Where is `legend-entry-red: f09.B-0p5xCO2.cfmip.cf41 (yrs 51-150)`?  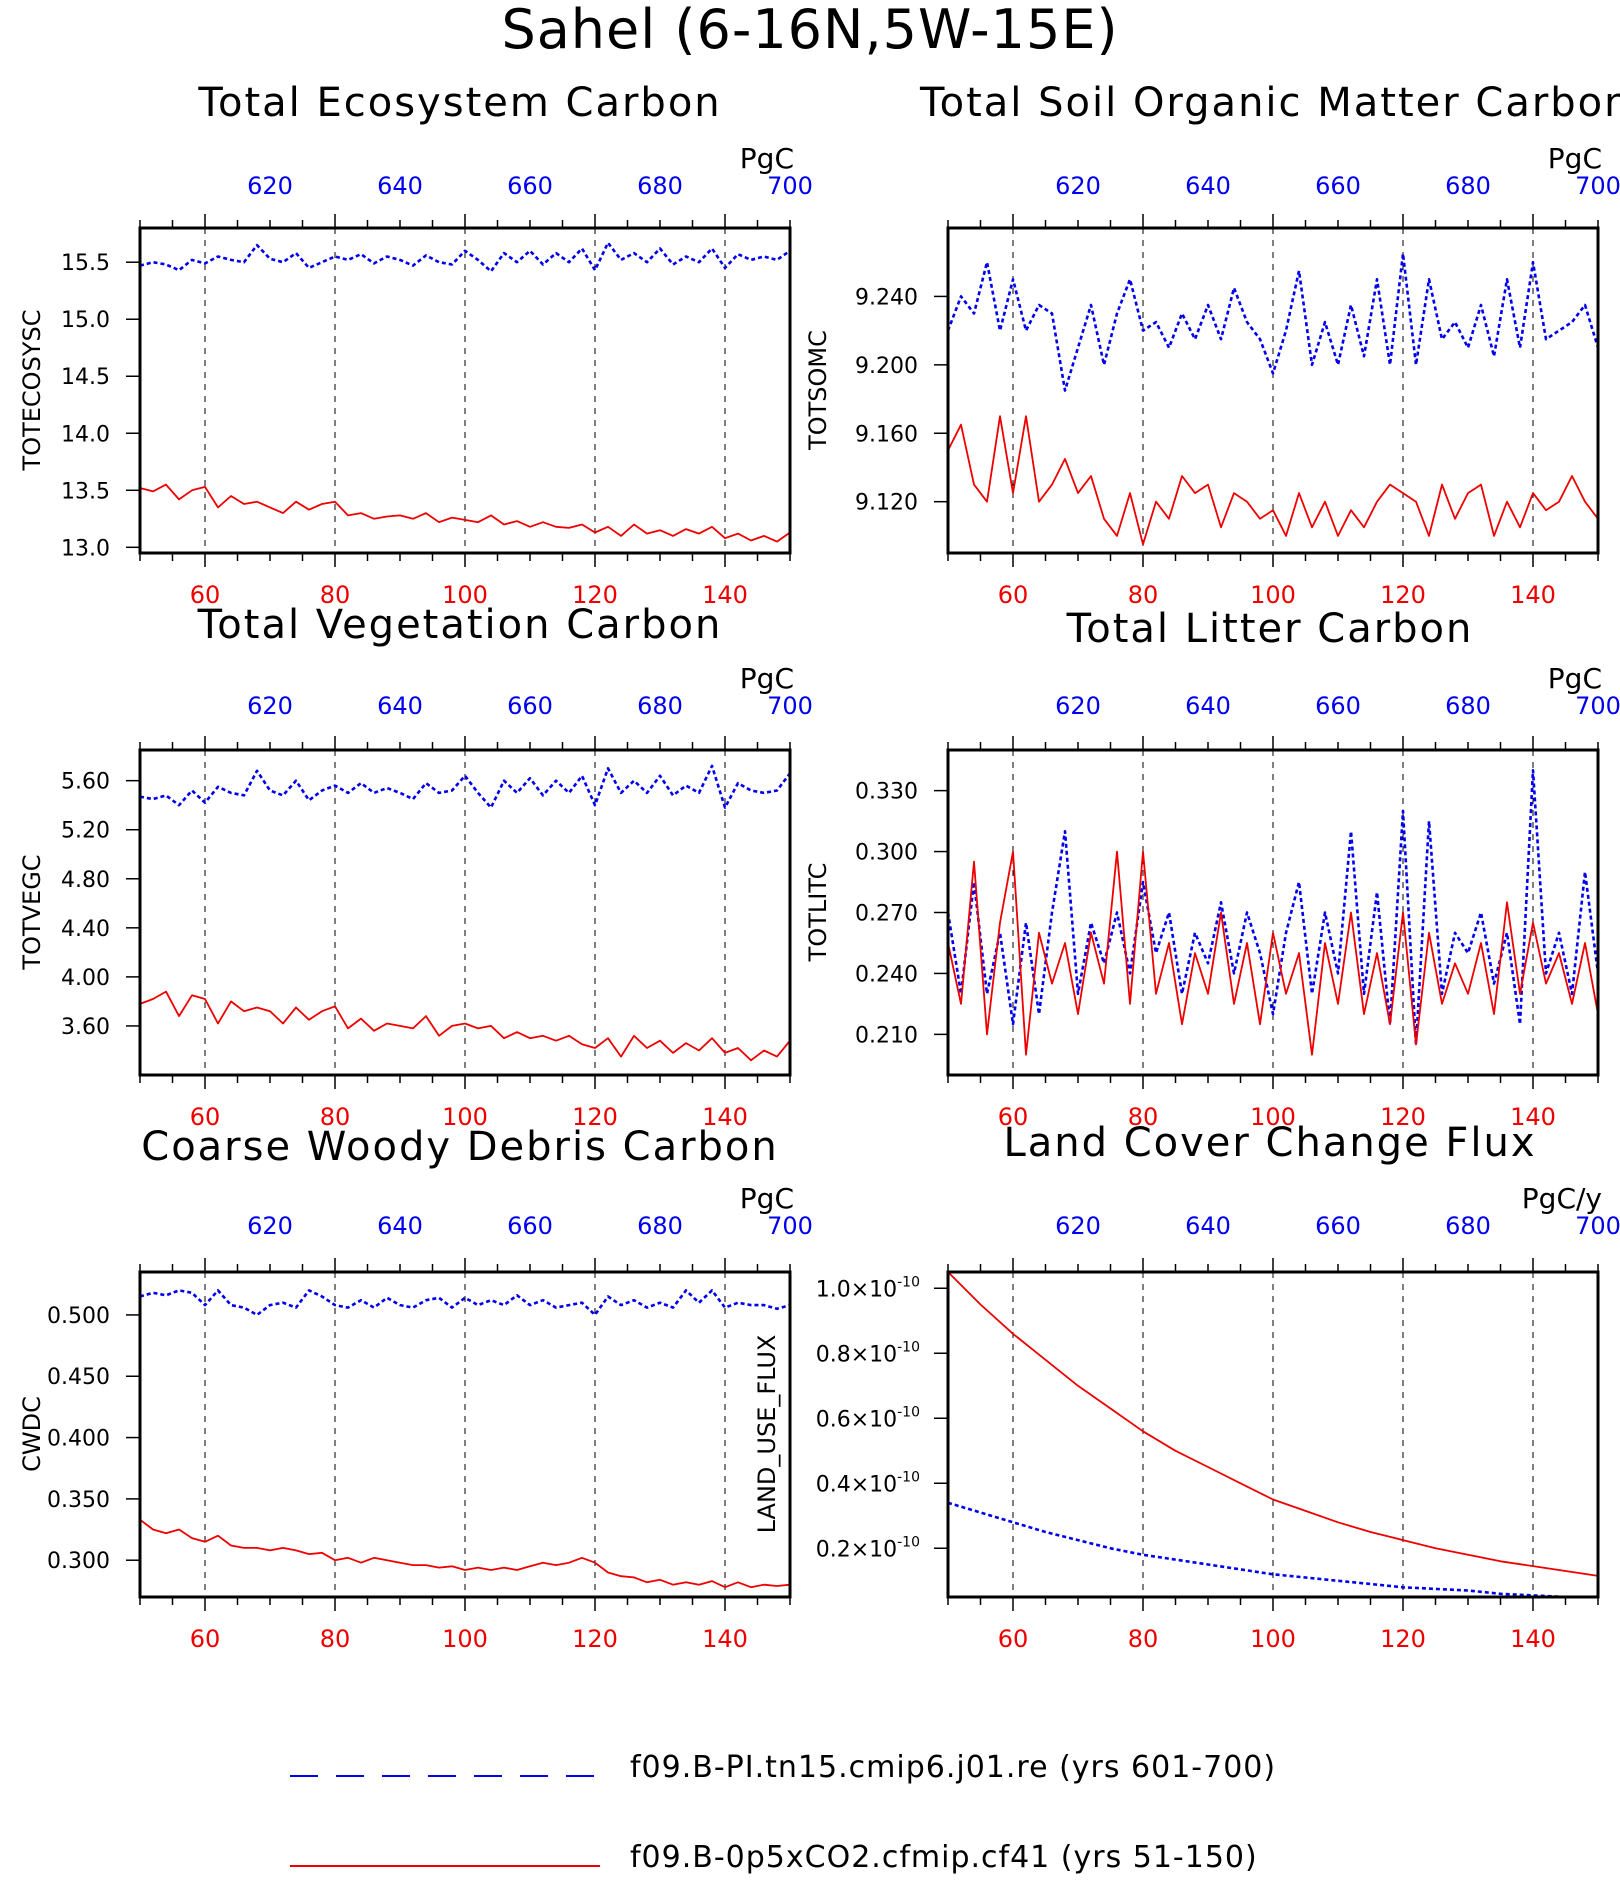 legend-entry-red: f09.B-0p5xCO2.cfmip.cf41 (yrs 51-150) is located at coordinates (810, 1866).